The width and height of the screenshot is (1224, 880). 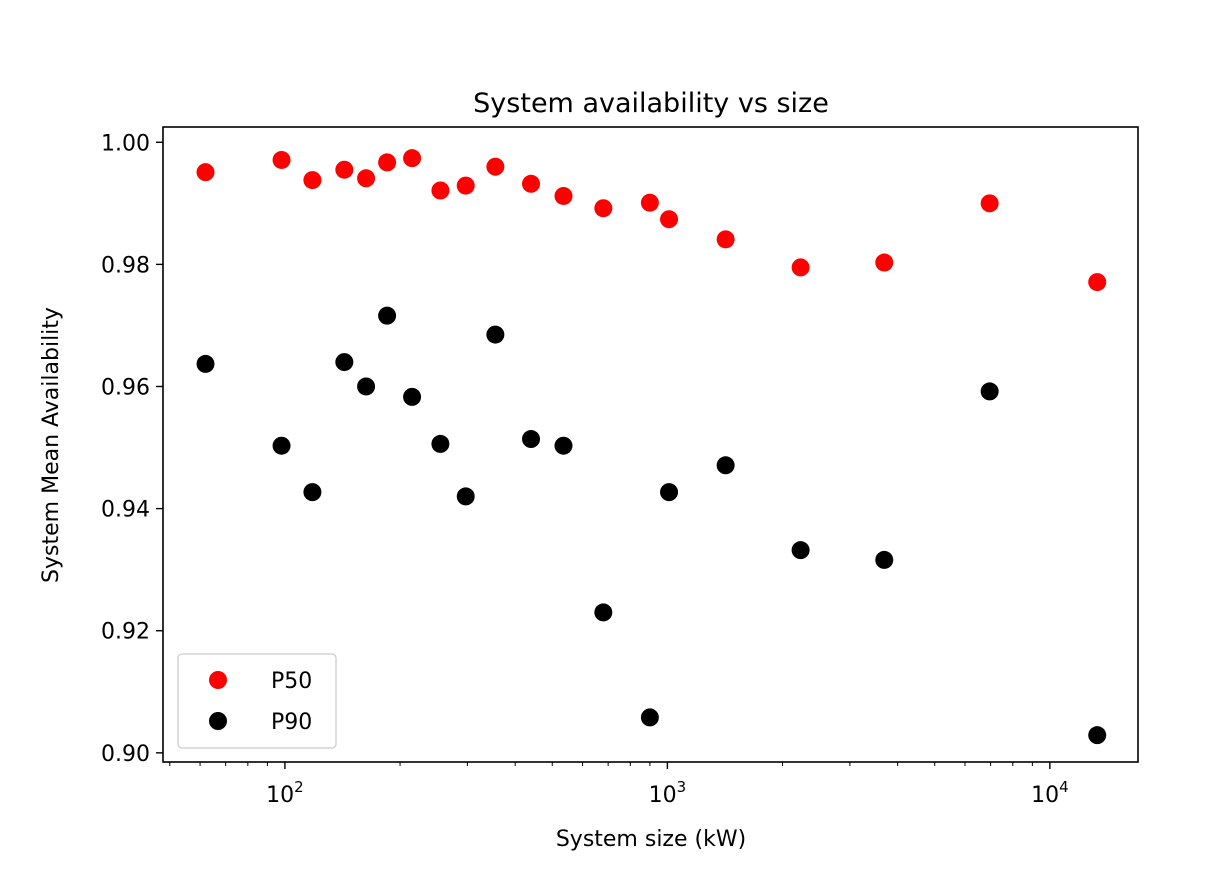 What do you see at coordinates (651, 839) in the screenshot?
I see `x-axis-title: System size (kW)` at bounding box center [651, 839].